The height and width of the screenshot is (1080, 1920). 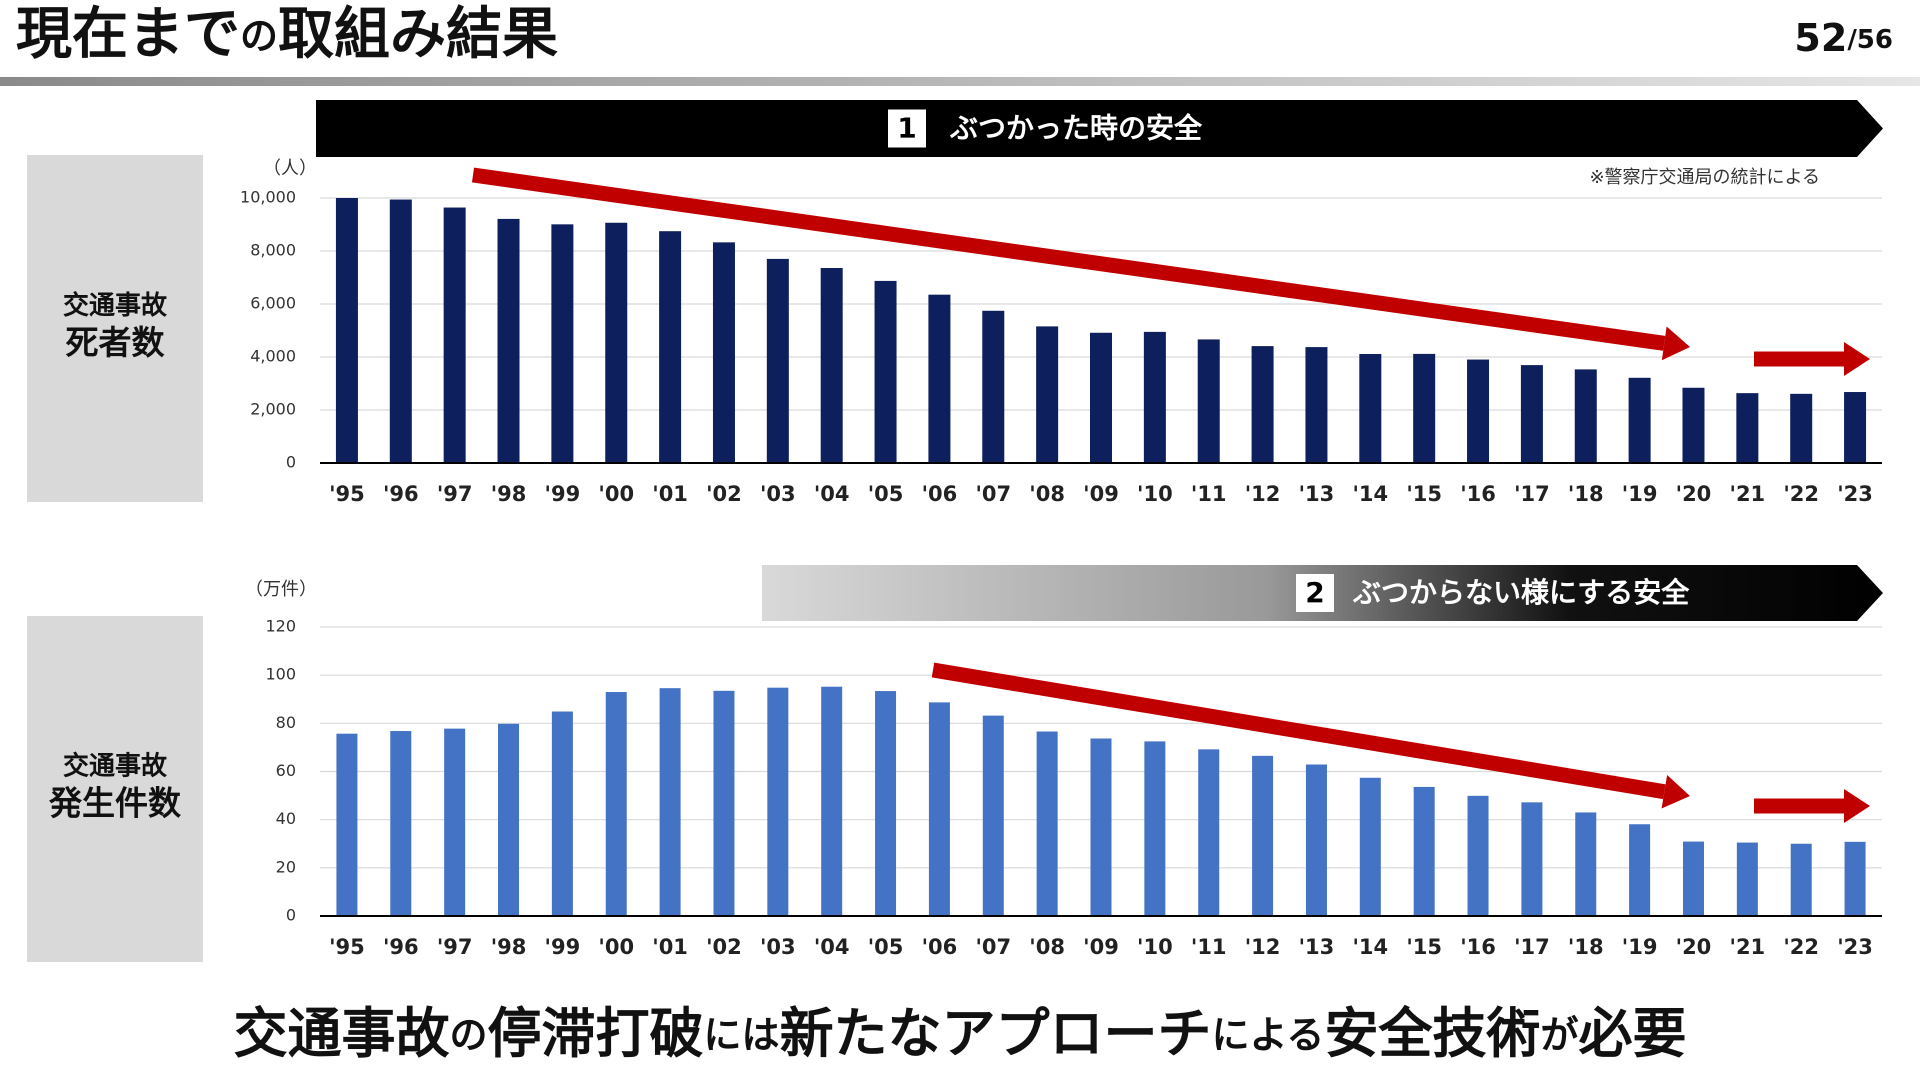 I want to click on x-tick-label: '22, so click(x=1801, y=947).